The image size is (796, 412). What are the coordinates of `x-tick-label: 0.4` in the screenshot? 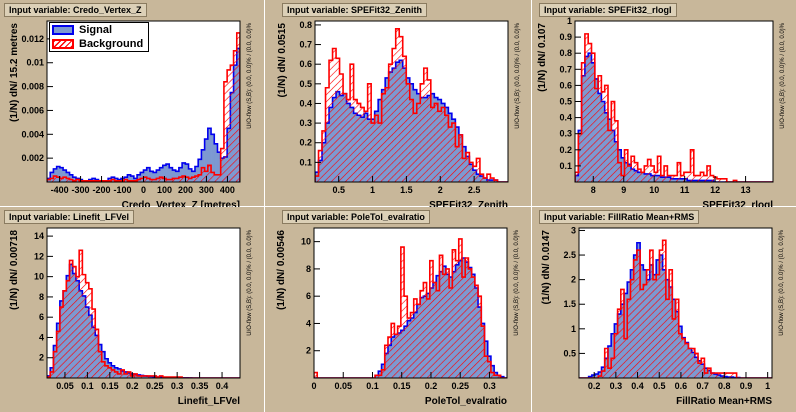 It's located at (222, 386).